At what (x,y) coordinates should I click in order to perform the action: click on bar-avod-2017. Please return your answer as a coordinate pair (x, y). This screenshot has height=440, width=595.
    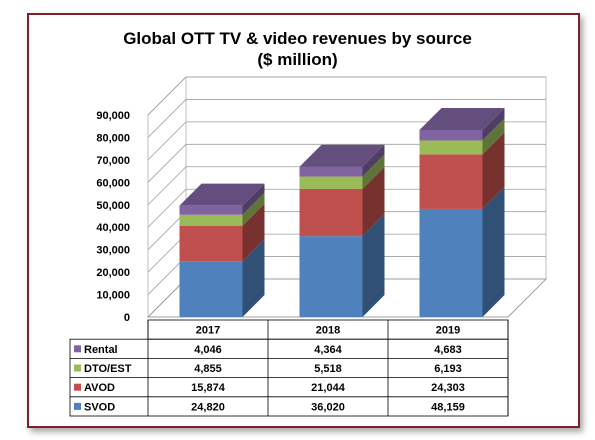
    Looking at the image, I should click on (211, 243).